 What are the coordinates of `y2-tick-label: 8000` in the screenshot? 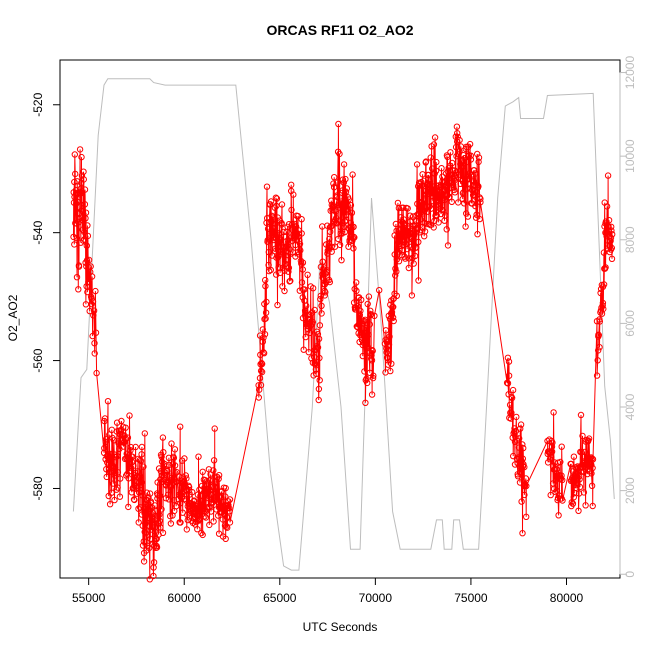 It's located at (630, 239).